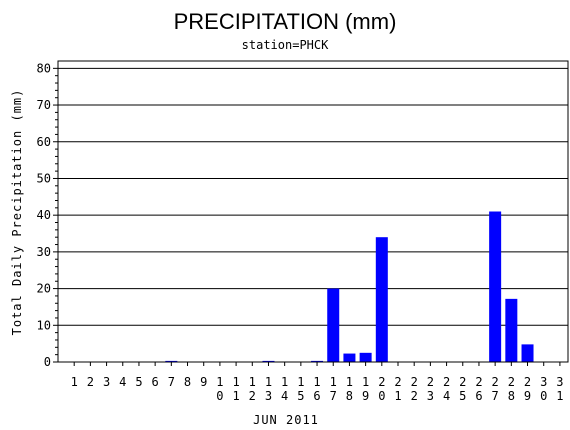 Image resolution: width=570 pixels, height=430 pixels. I want to click on y-tick-label: 80, so click(44, 68).